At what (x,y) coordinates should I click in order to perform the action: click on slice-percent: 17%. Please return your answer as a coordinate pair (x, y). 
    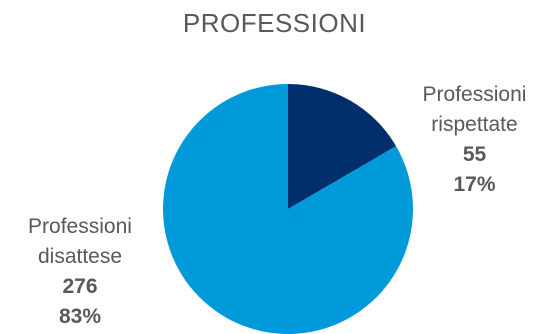
    Looking at the image, I should click on (474, 184).